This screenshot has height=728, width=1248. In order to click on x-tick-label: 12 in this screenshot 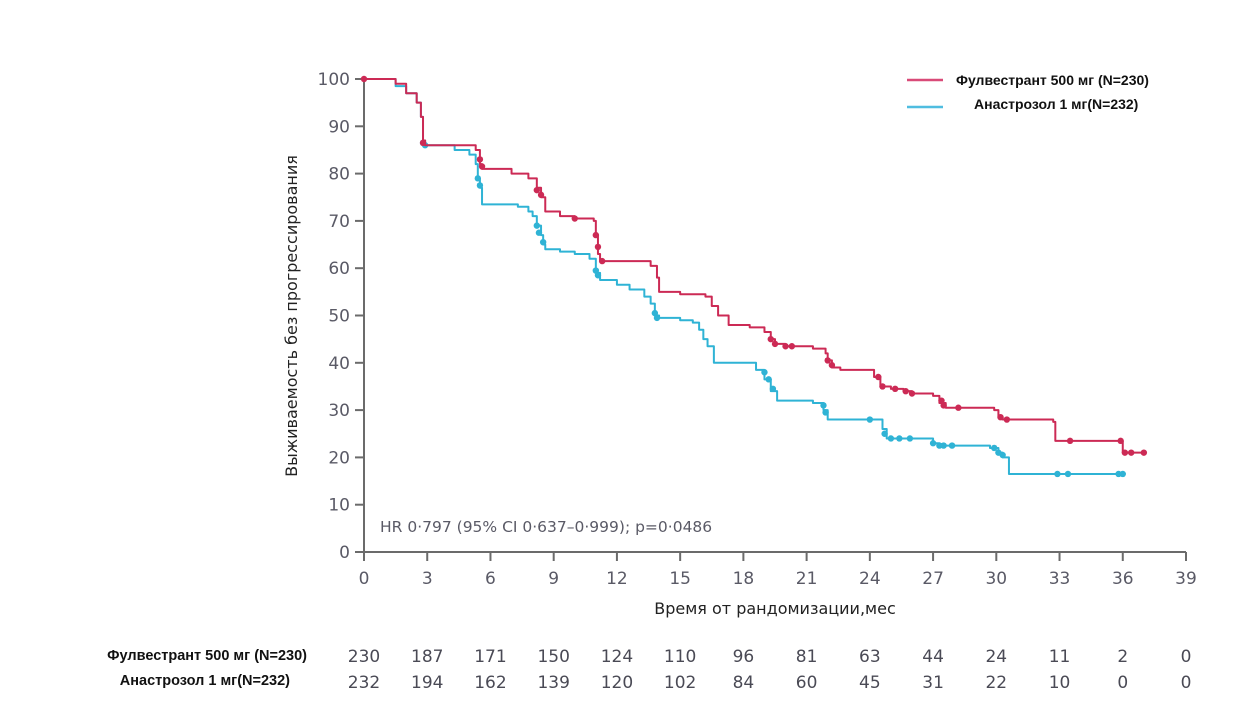, I will do `click(617, 579)`.